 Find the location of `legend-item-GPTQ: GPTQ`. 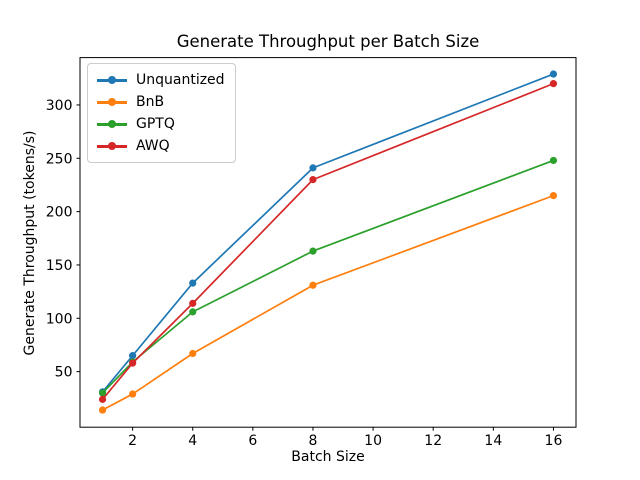

legend-item-GPTQ: GPTQ is located at coordinates (161, 124).